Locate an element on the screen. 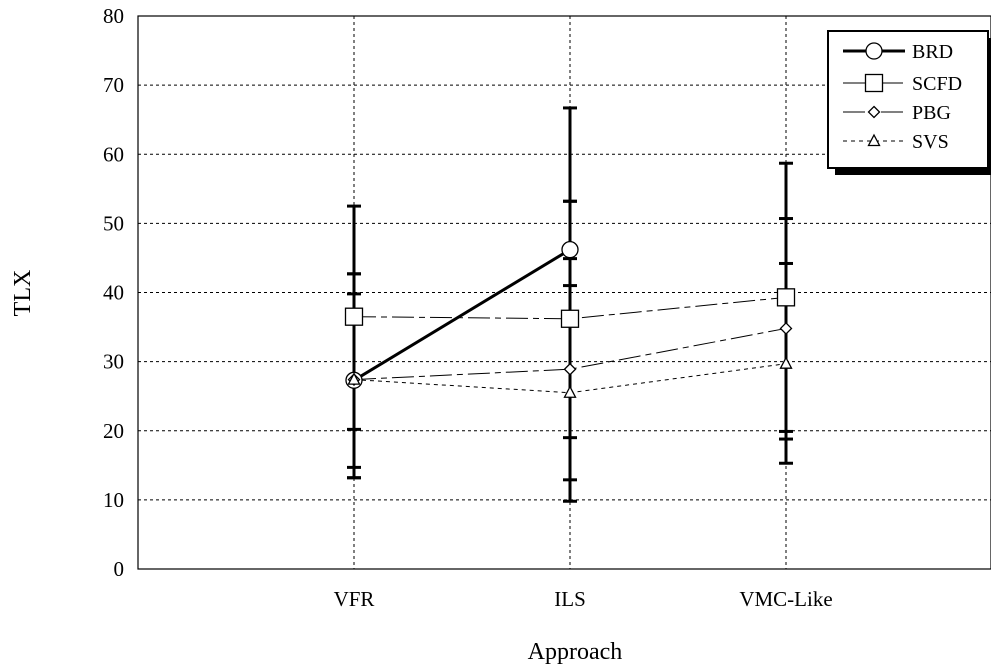 The width and height of the screenshot is (991, 666). x-tick-label: VMC-Like is located at coordinates (785, 599).